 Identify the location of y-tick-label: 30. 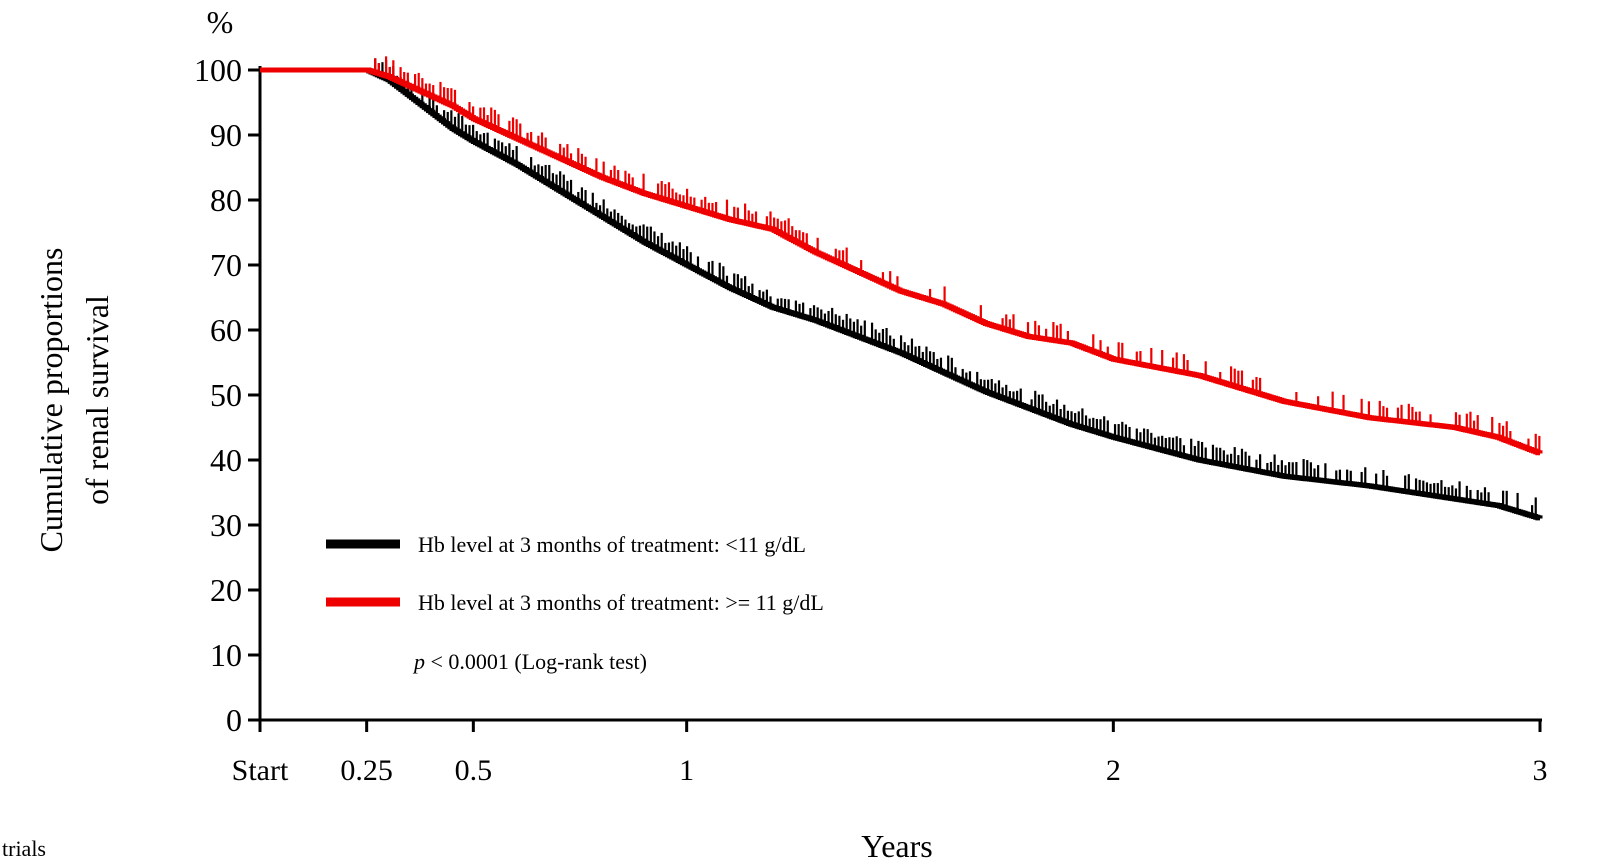
(226, 525).